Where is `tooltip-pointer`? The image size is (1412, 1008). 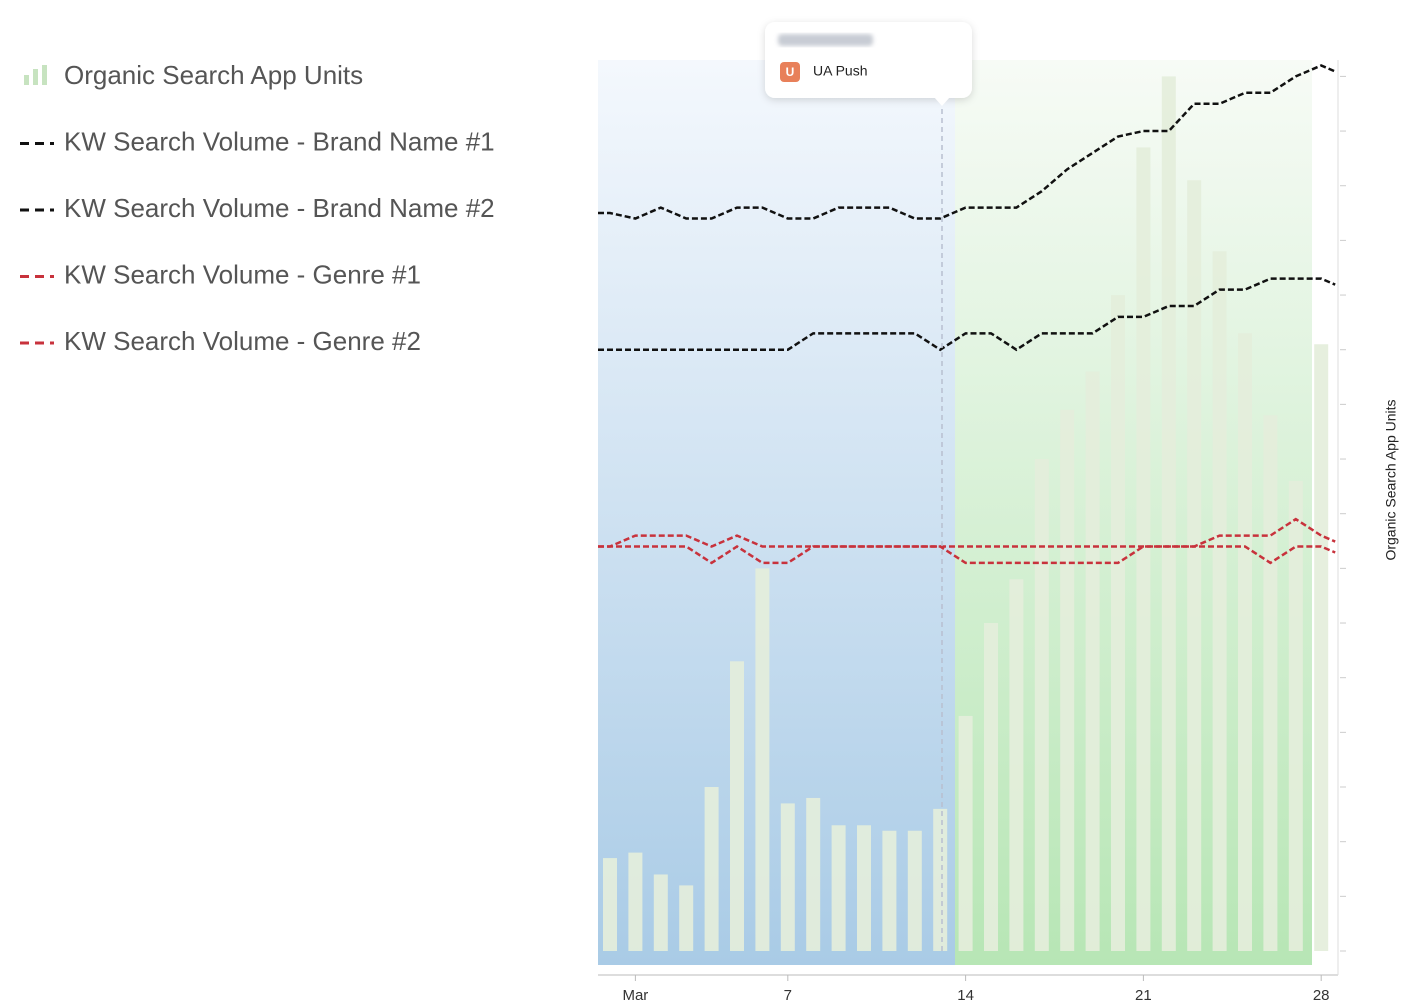 tooltip-pointer is located at coordinates (942, 101).